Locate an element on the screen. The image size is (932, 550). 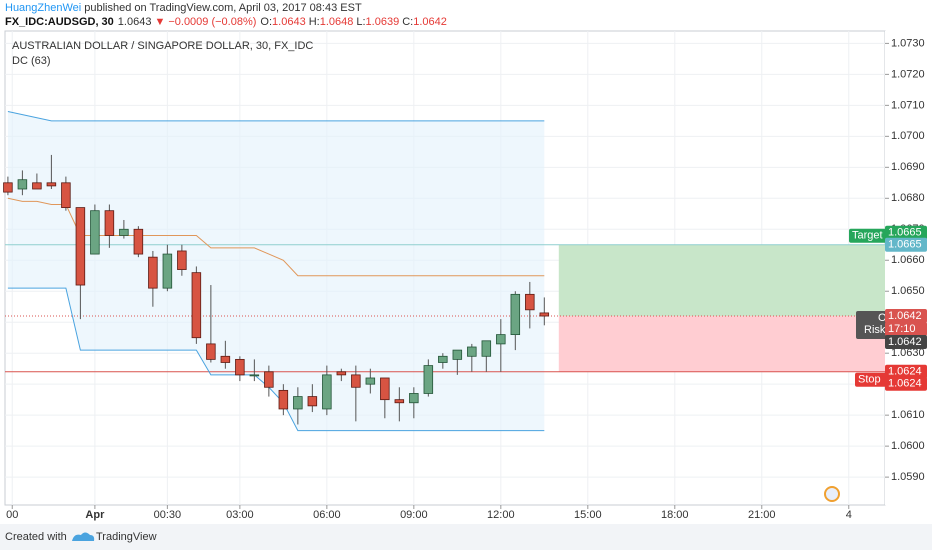
last-price-bg is located at coordinates (906, 342).